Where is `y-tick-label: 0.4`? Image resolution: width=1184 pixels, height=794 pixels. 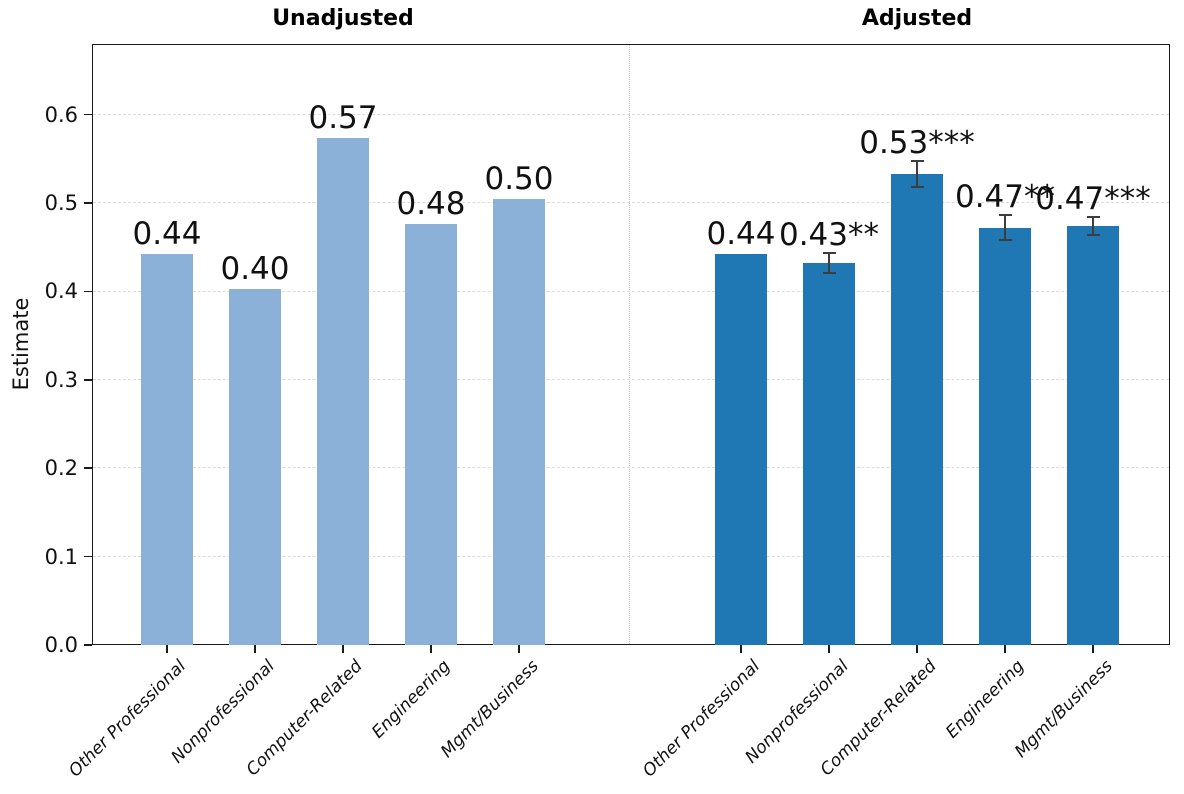
y-tick-label: 0.4 is located at coordinates (61, 291).